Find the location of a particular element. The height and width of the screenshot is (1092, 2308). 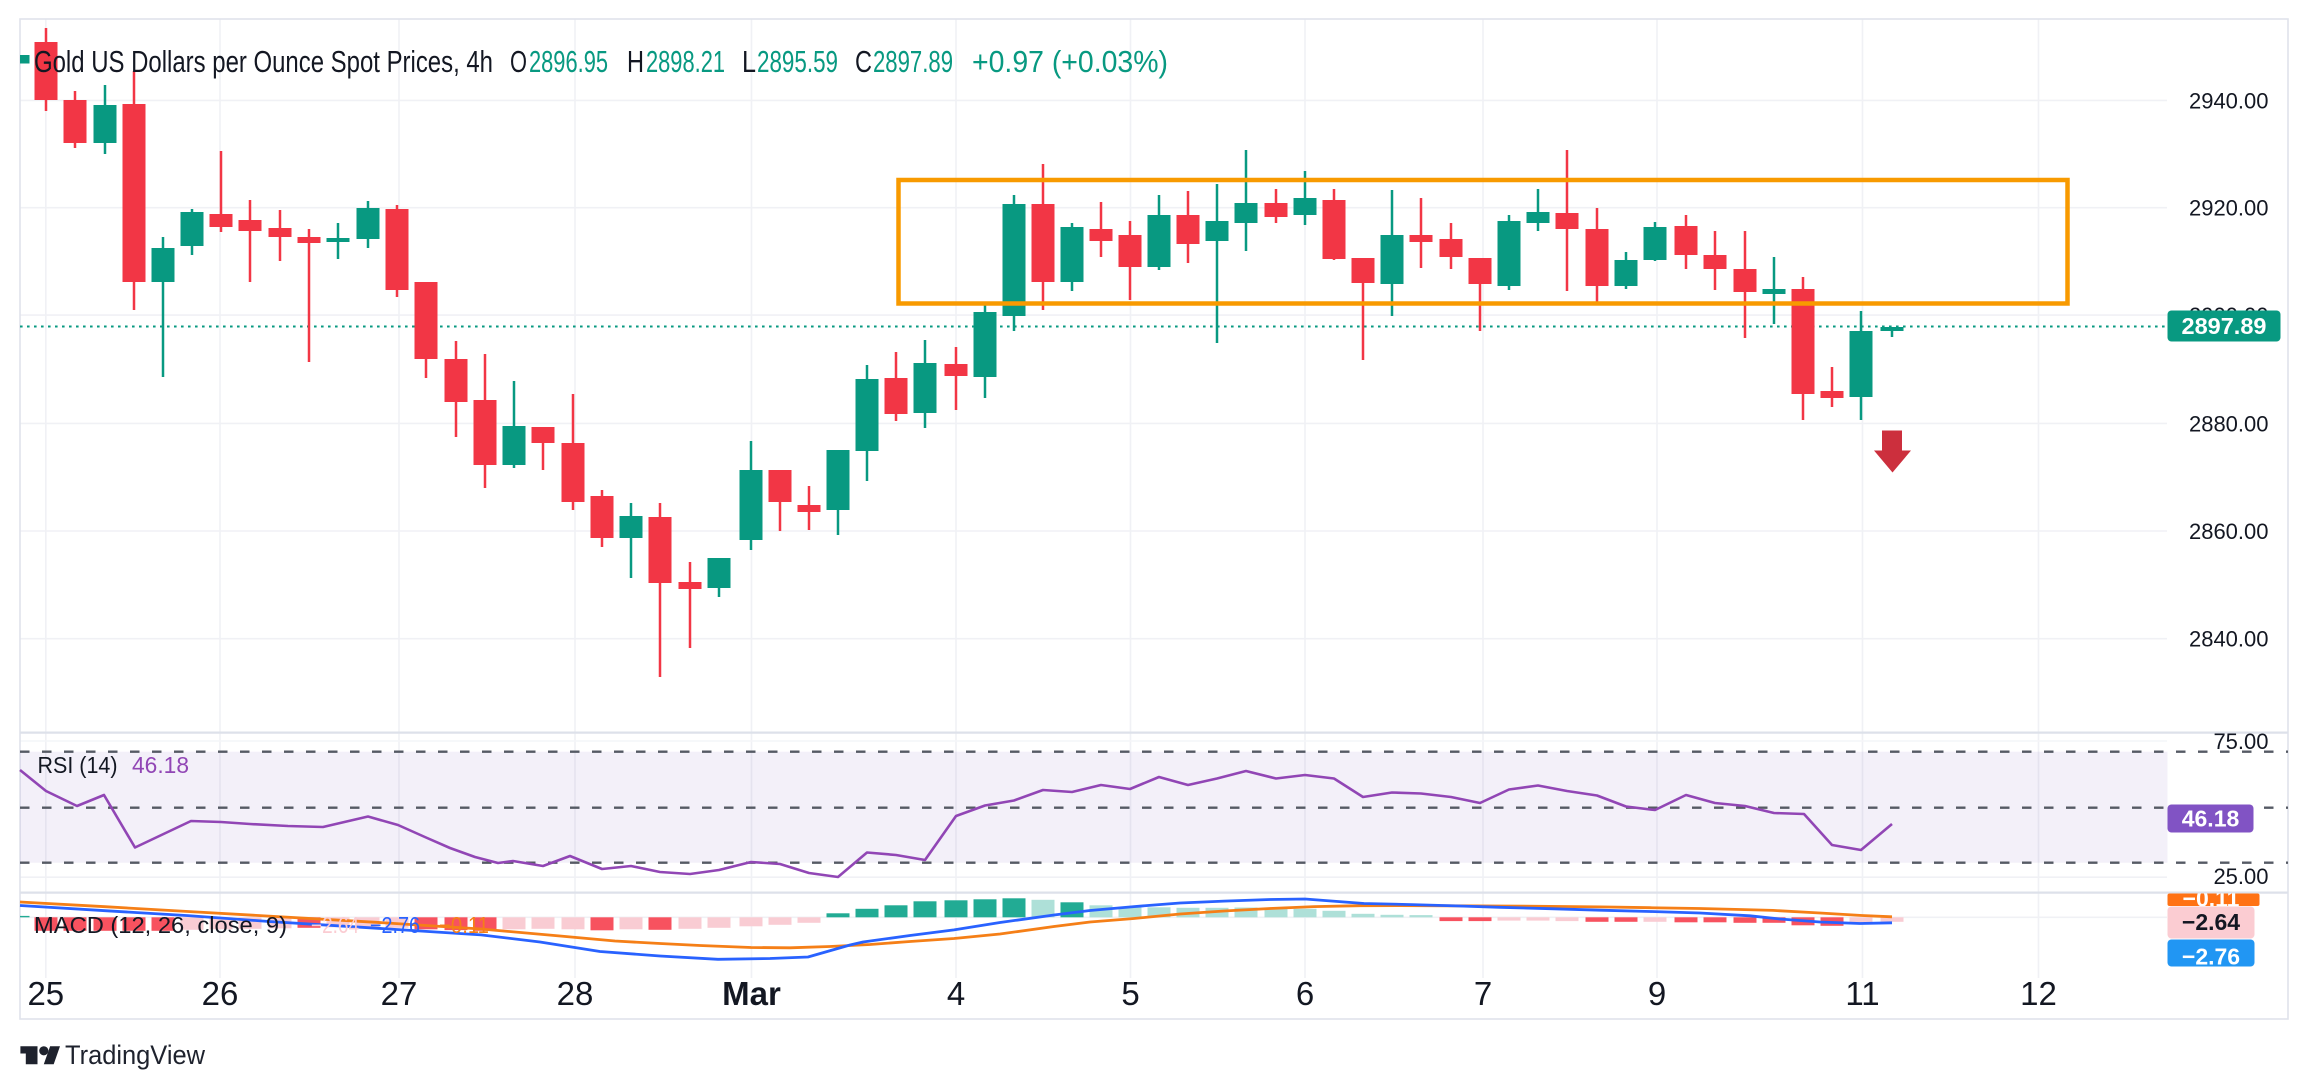

svg-text: 2880.00 is located at coordinates (2229, 423).